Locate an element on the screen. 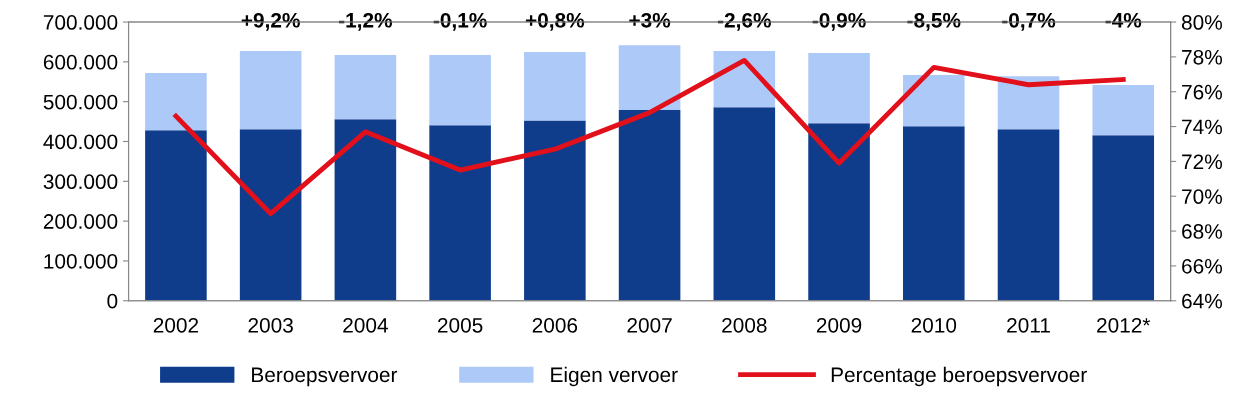 The image size is (1248, 401). y-tick-label: 600.000 is located at coordinates (80, 62).